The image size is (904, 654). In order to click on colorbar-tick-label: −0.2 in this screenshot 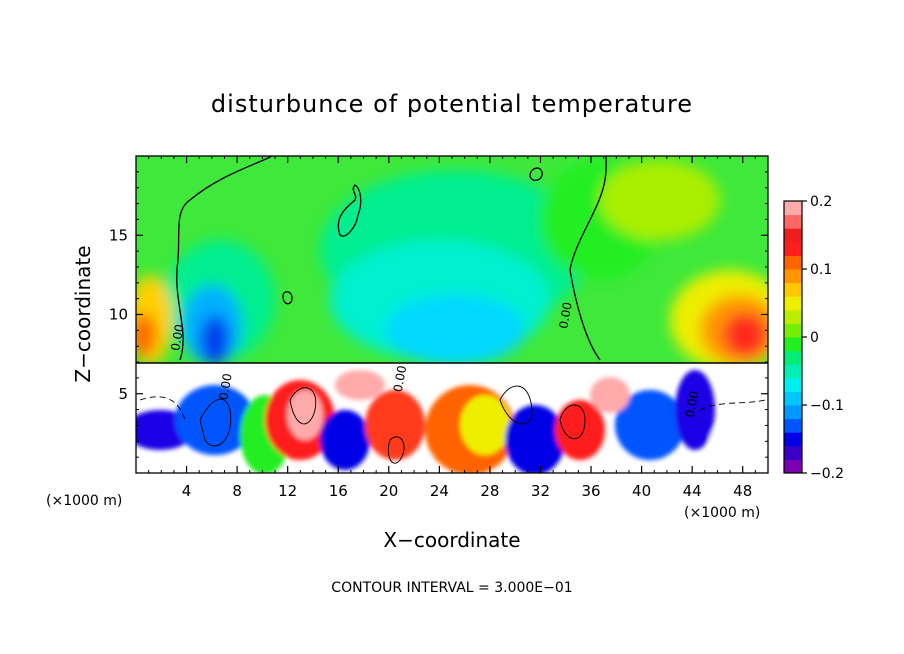, I will do `click(827, 474)`.